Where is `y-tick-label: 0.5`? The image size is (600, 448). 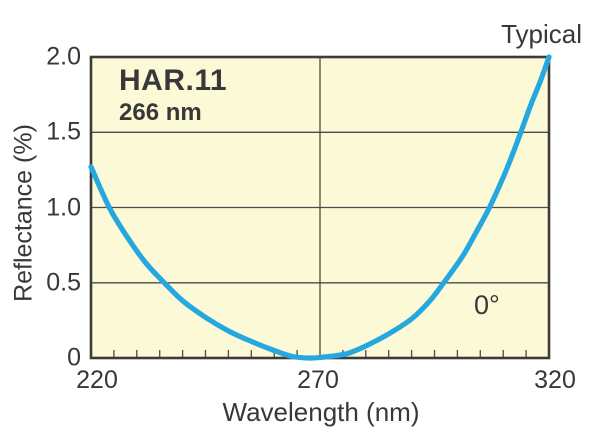
y-tick-label: 0.5 is located at coordinates (63, 282).